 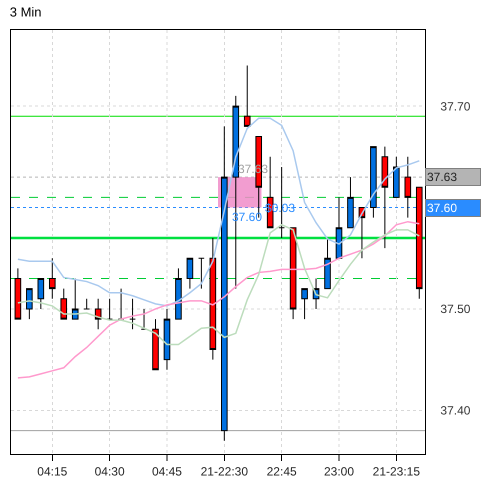 What do you see at coordinates (455, 106) in the screenshot?
I see `y-tick-label: 37.70` at bounding box center [455, 106].